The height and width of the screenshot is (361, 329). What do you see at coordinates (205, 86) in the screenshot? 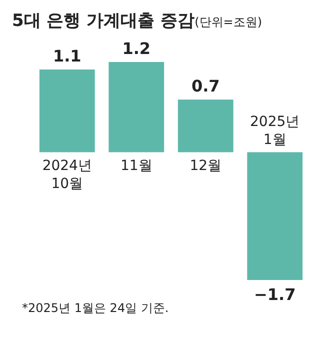
I see `data-label: 0.7` at bounding box center [205, 86].